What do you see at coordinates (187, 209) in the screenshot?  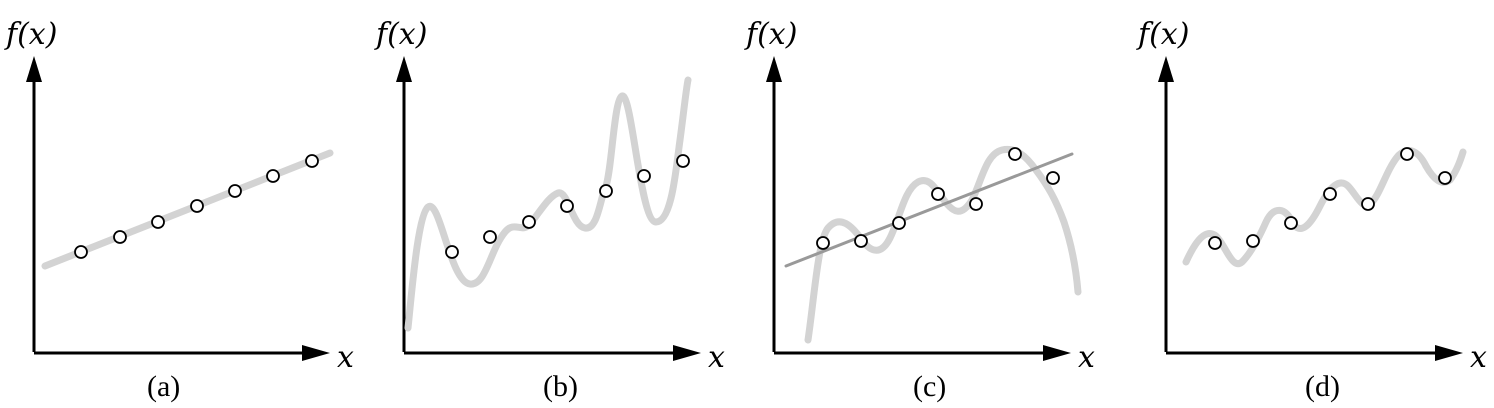 I see `linear-fit-curve` at bounding box center [187, 209].